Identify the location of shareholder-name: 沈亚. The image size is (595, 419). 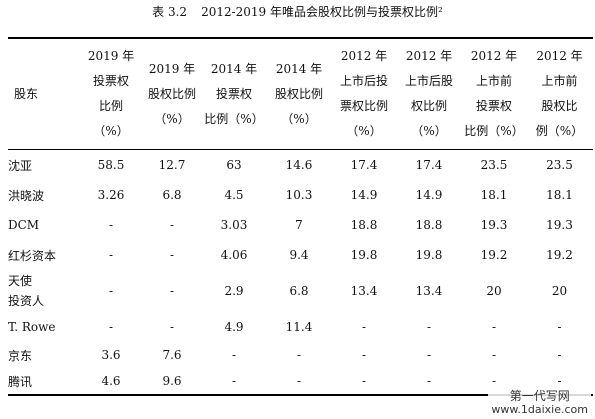
(20, 165).